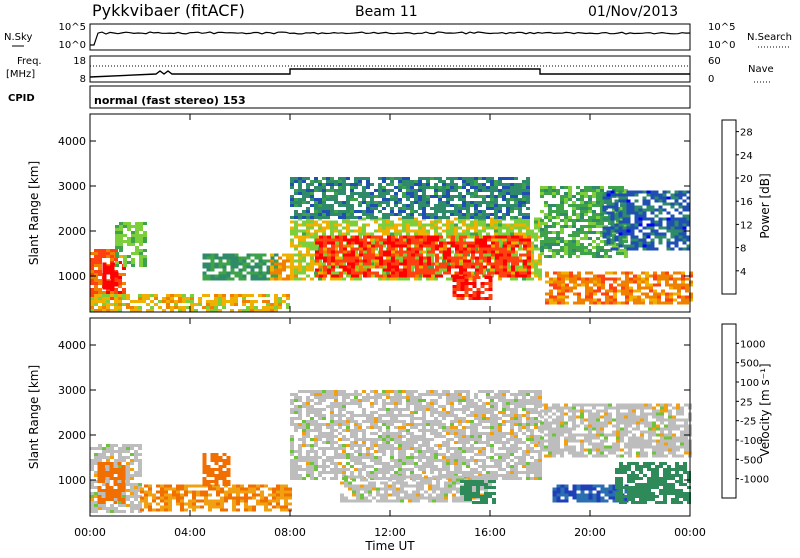  Describe the element at coordinates (72, 141) in the screenshot. I see `ytick-label: 4000` at that location.